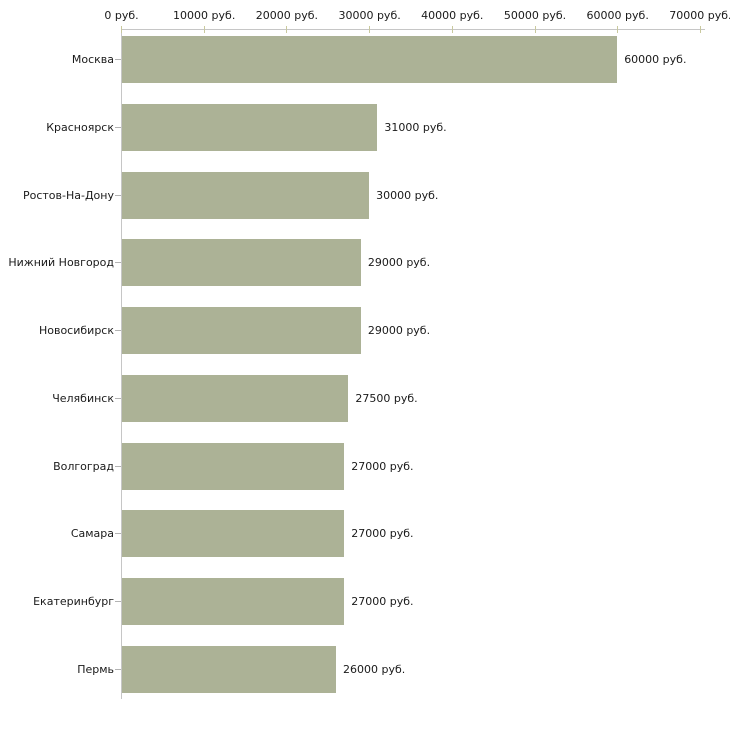 This screenshot has width=730, height=730. I want to click on x-tick-label: 20000 руб., so click(287, 15).